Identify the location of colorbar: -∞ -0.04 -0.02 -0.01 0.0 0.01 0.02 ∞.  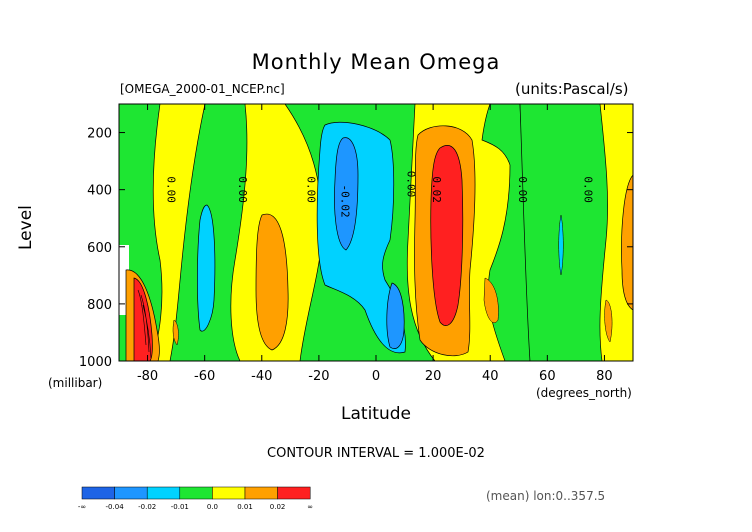
(195, 498).